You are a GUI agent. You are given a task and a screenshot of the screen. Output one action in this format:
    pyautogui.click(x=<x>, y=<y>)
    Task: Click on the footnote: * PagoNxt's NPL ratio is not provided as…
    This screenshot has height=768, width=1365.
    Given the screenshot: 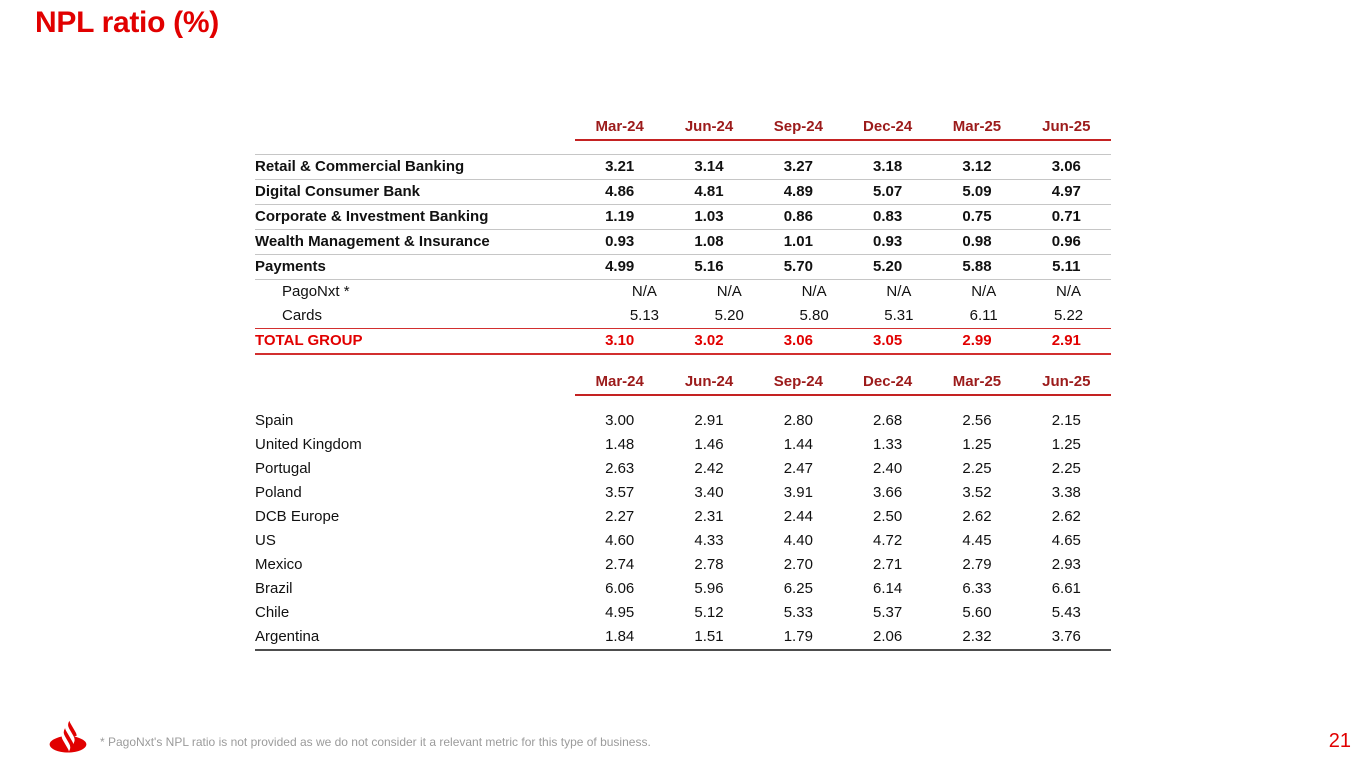 What is the action you would take?
    pyautogui.click(x=375, y=742)
    